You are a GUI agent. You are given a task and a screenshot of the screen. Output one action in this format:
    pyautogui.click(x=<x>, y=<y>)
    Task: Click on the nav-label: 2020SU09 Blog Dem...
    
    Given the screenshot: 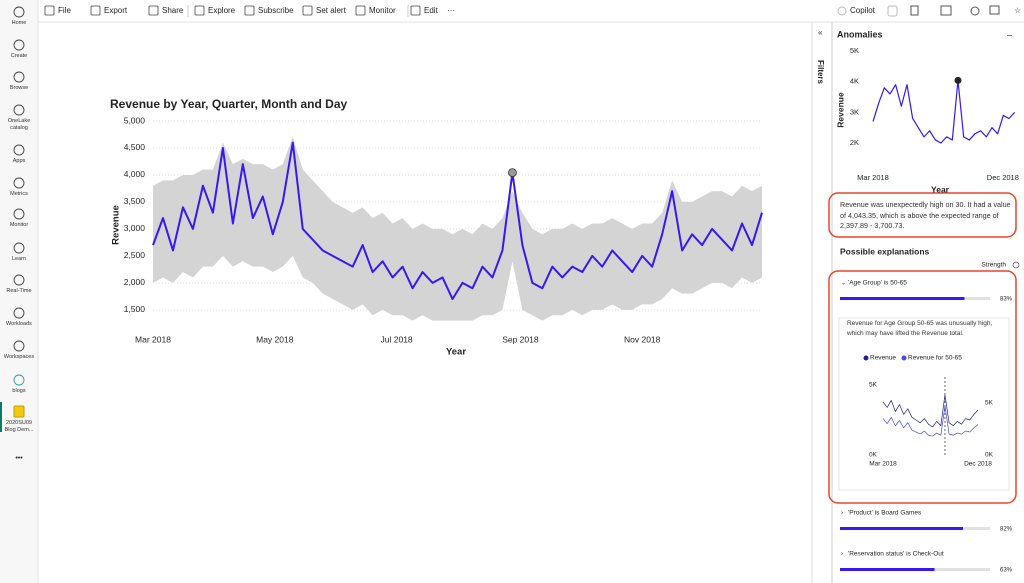 What is the action you would take?
    pyautogui.click(x=19, y=426)
    